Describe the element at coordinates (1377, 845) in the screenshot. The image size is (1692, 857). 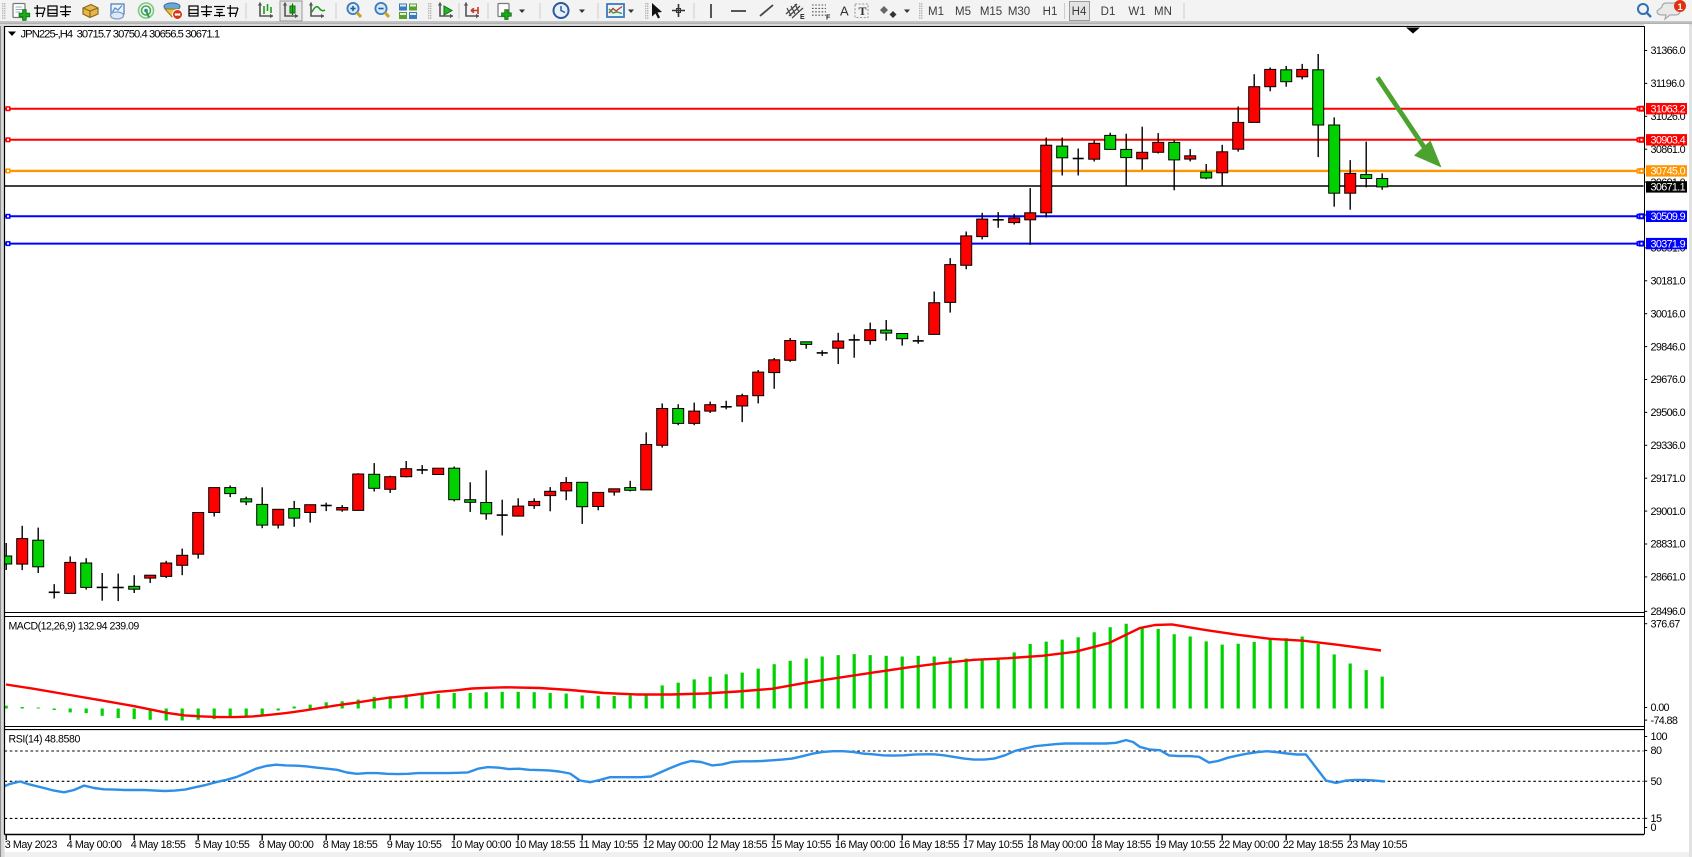
I see `svg-text: 23 May 10:55` at that location.